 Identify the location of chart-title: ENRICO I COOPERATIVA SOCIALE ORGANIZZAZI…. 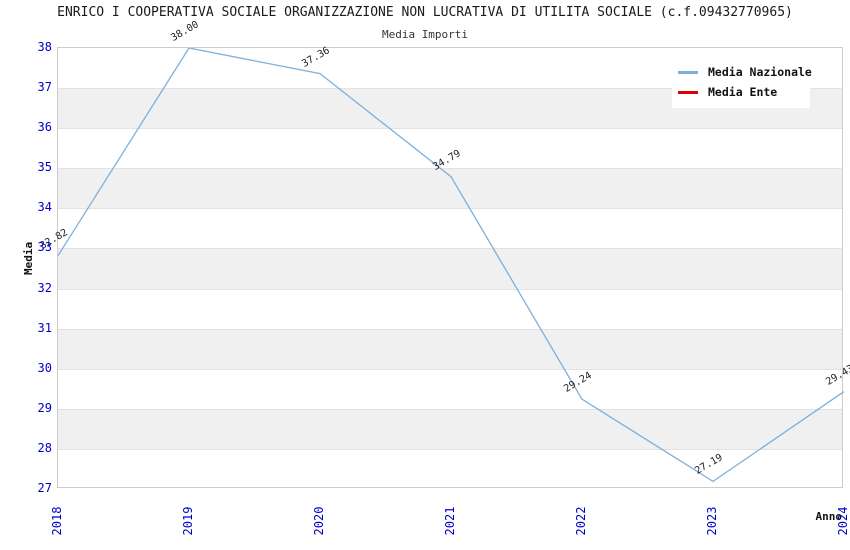
(425, 12).